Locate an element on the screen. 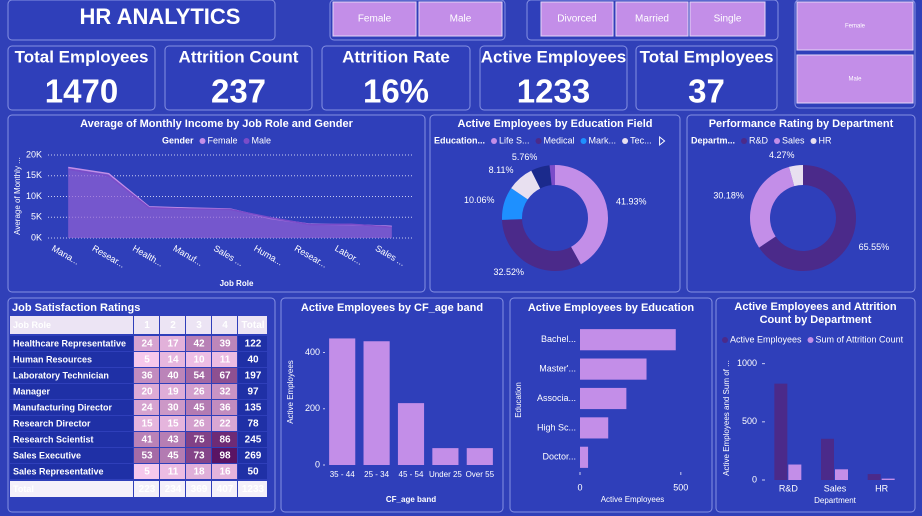 The height and width of the screenshot is (516, 922). y-tick-label: 10K is located at coordinates (34, 196).